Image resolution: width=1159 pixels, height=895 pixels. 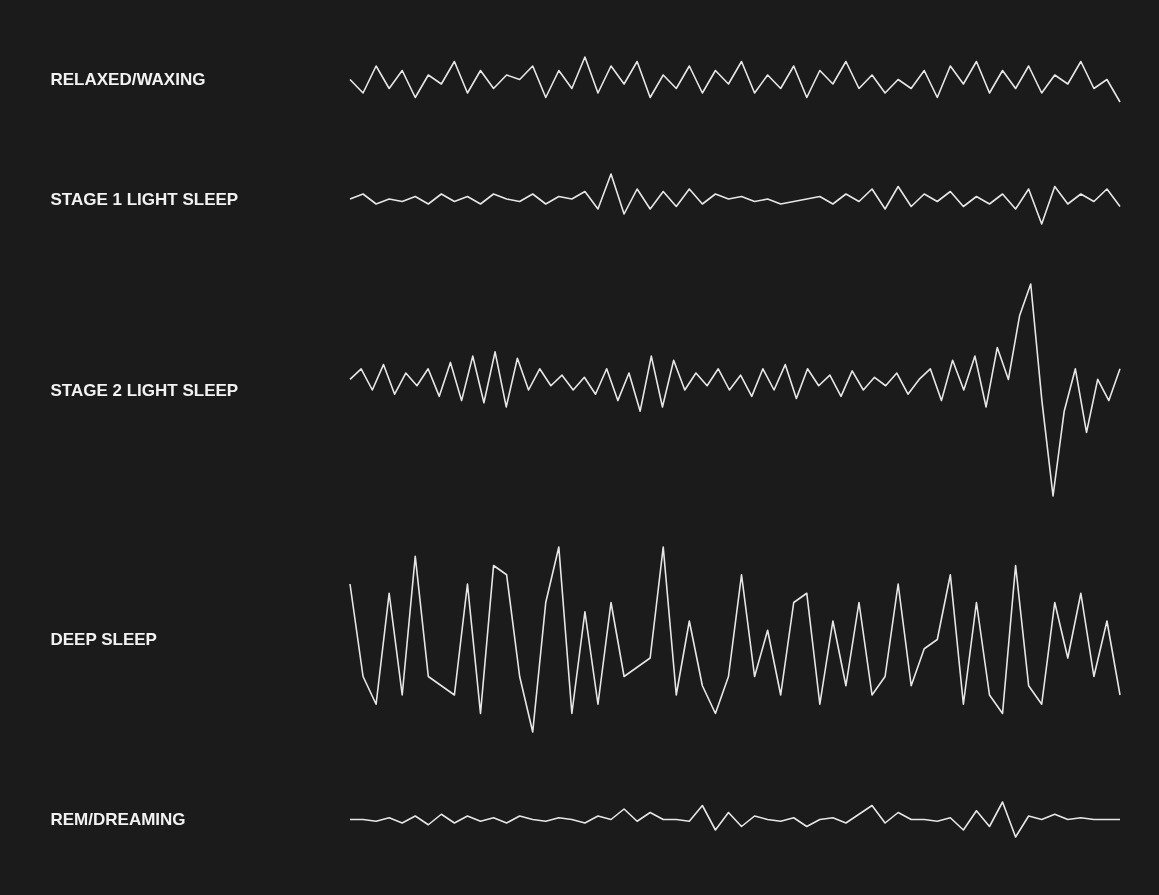 What do you see at coordinates (144, 199) in the screenshot?
I see `y-axis-title: STAGE 1 LIGHT SLEEP` at bounding box center [144, 199].